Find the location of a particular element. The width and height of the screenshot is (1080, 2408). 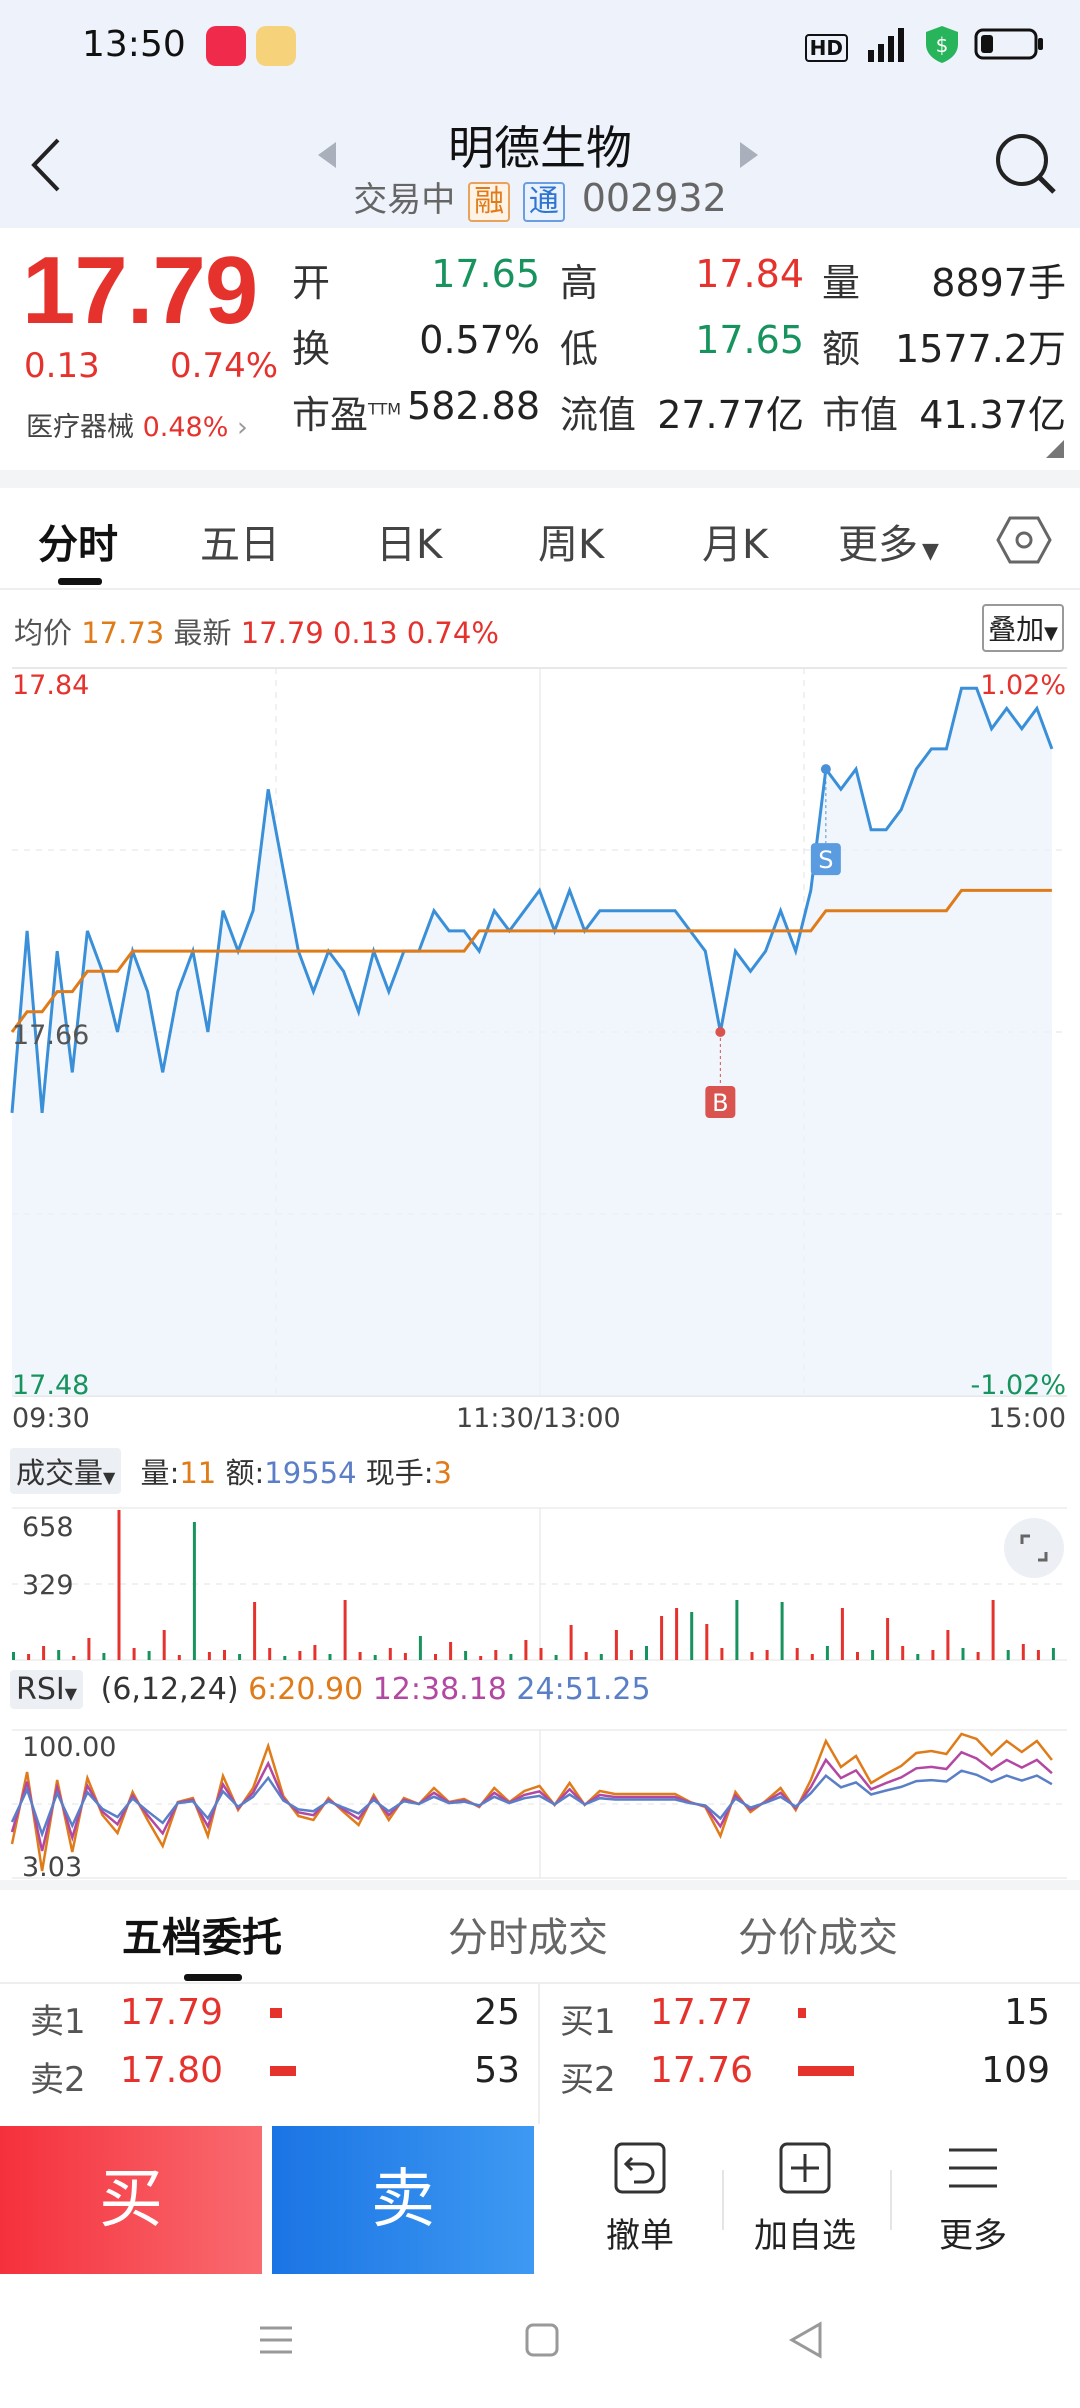

fullscreen-button is located at coordinates (1034, 1548).